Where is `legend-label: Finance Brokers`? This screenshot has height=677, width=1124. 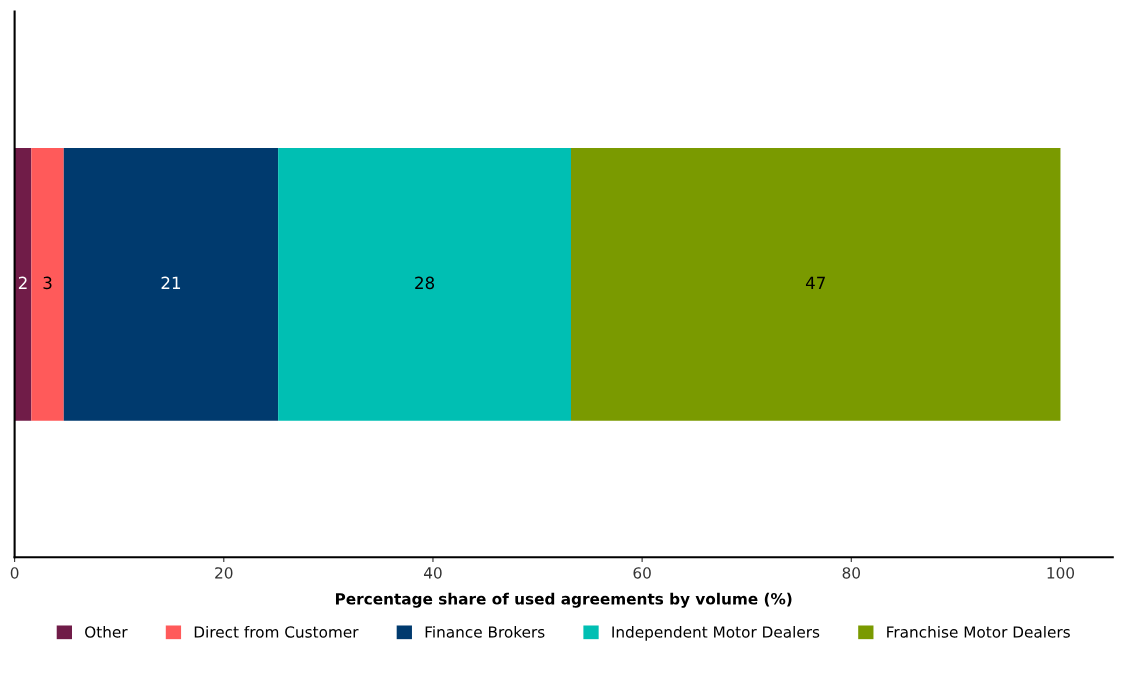 legend-label: Finance Brokers is located at coordinates (485, 631).